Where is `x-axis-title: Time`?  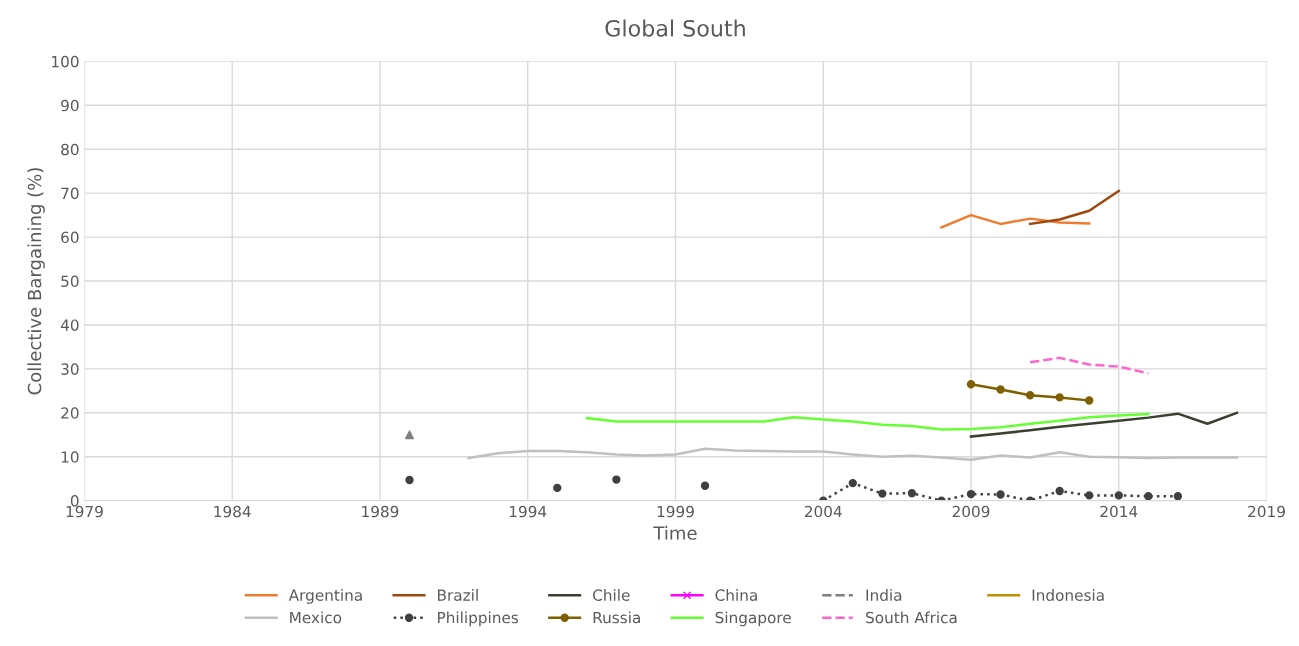
x-axis-title: Time is located at coordinates (675, 532).